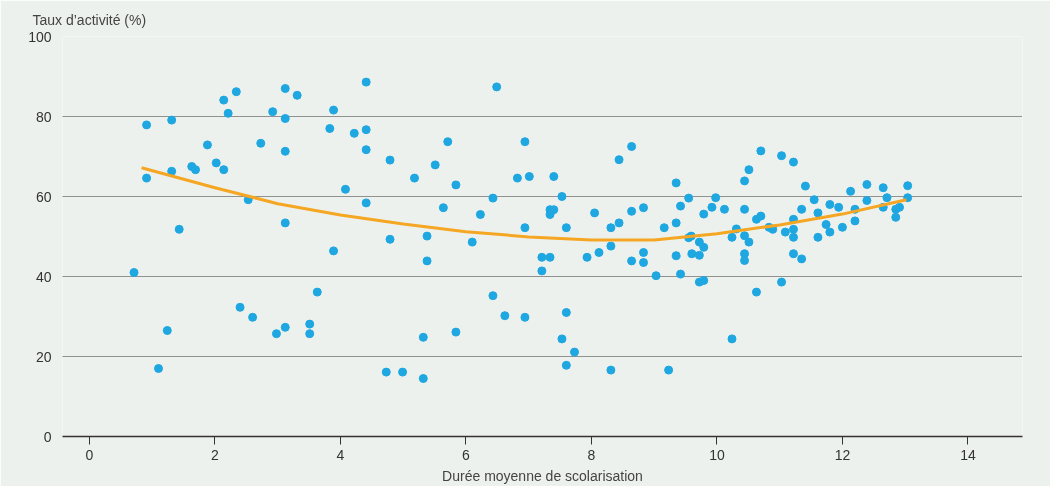 The height and width of the screenshot is (486, 1050). Describe the element at coordinates (43, 276) in the screenshot. I see `y-tick-label: 40` at that location.